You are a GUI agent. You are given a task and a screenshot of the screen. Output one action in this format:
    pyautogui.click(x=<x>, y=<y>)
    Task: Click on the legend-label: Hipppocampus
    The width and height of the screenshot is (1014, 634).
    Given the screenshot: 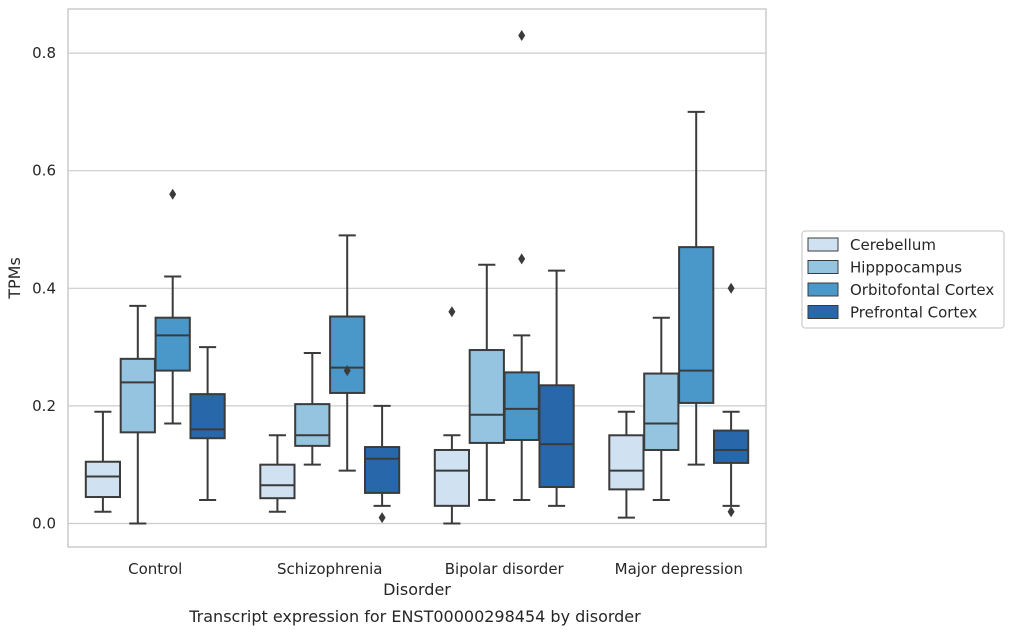 What is the action you would take?
    pyautogui.click(x=906, y=268)
    